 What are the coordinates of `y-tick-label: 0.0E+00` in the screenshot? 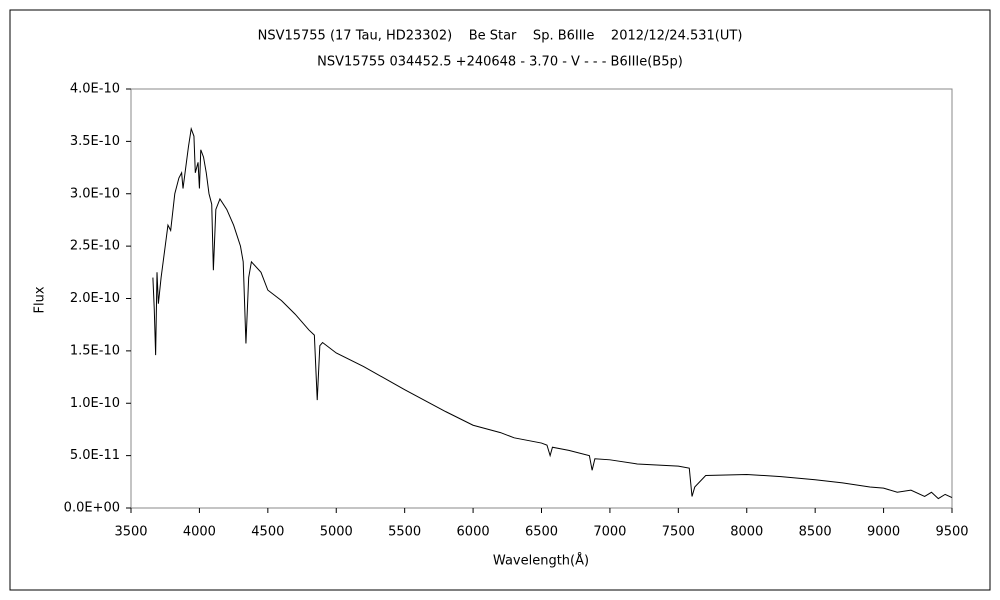 It's located at (92, 508).